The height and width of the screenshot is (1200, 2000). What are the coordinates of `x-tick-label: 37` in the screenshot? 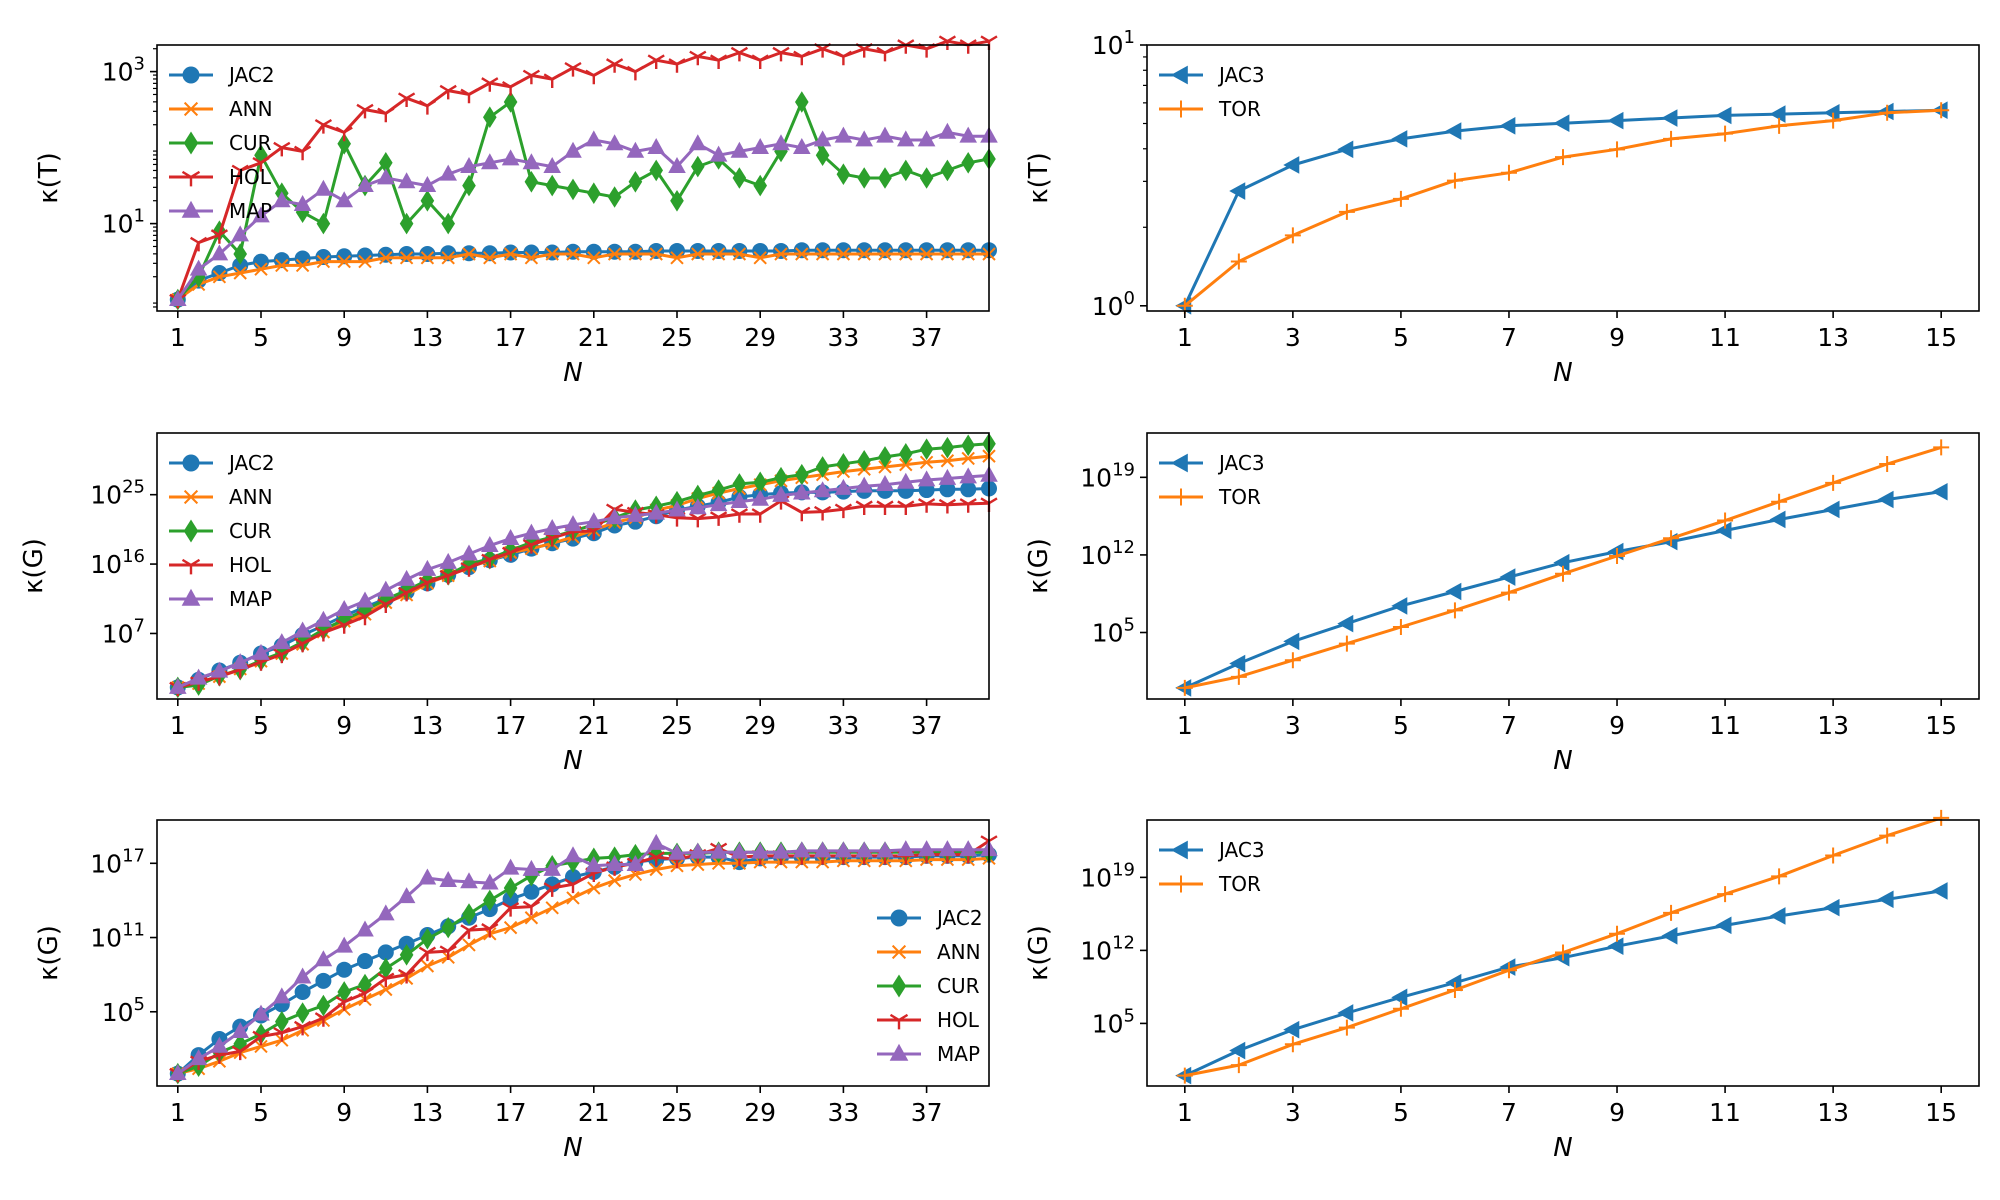 It's located at (927, 725).